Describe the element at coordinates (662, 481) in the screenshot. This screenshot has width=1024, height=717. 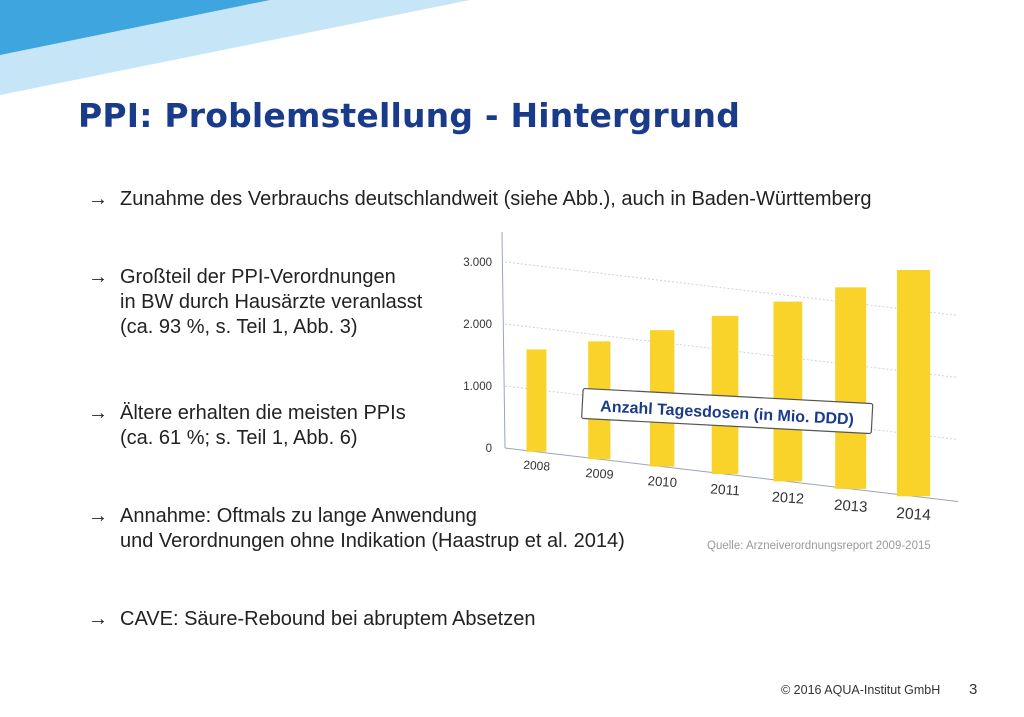
I see `x-tick-label: 2010` at that location.